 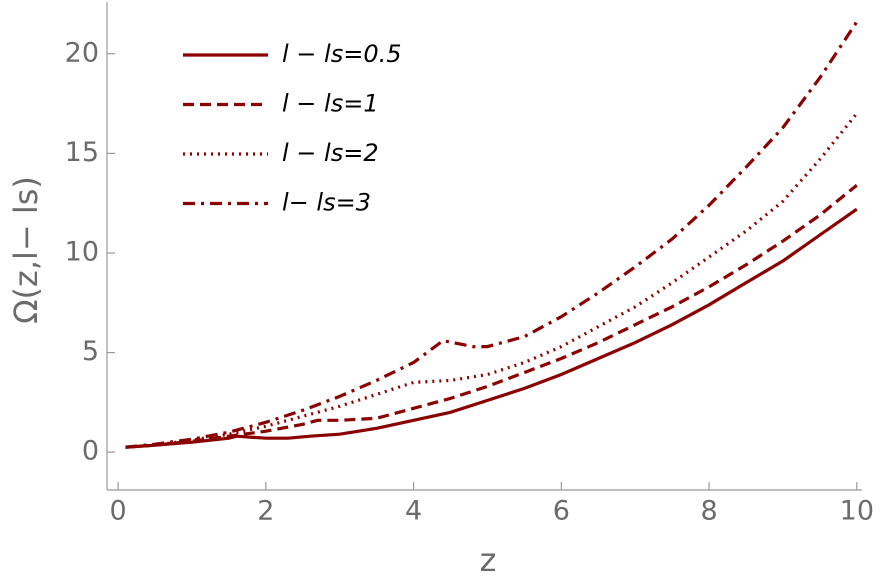 What do you see at coordinates (561, 511) in the screenshot?
I see `x-tick-label: 6` at bounding box center [561, 511].